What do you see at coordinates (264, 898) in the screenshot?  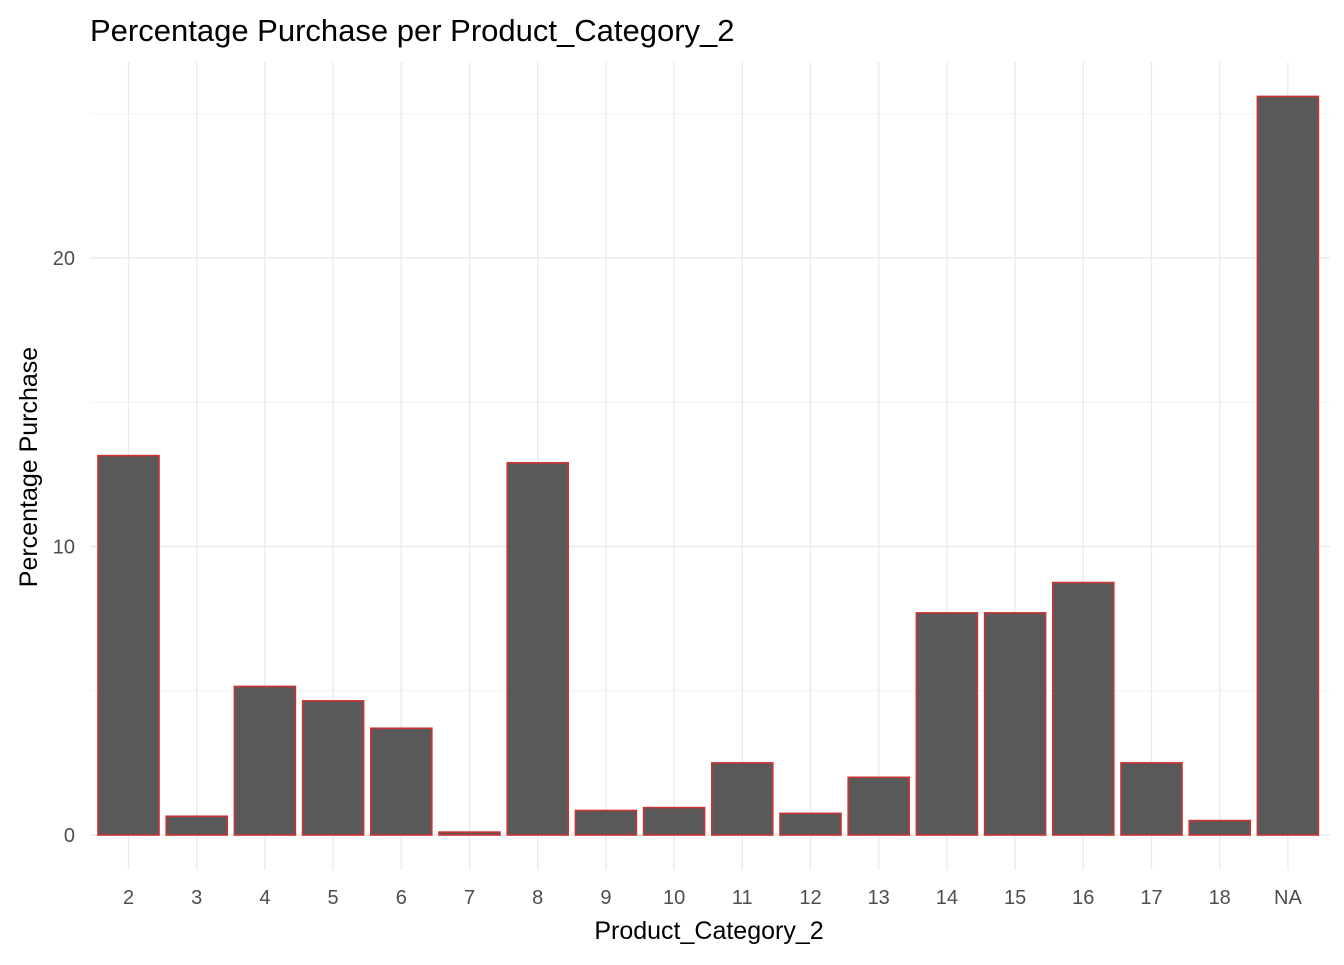 I see `x-tick-label: 4` at bounding box center [264, 898].